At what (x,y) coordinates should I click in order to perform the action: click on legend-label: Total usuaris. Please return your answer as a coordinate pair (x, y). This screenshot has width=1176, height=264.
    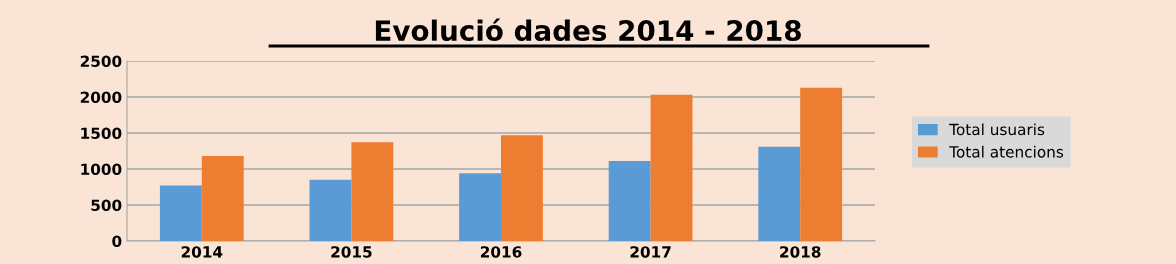
    Looking at the image, I should click on (997, 129).